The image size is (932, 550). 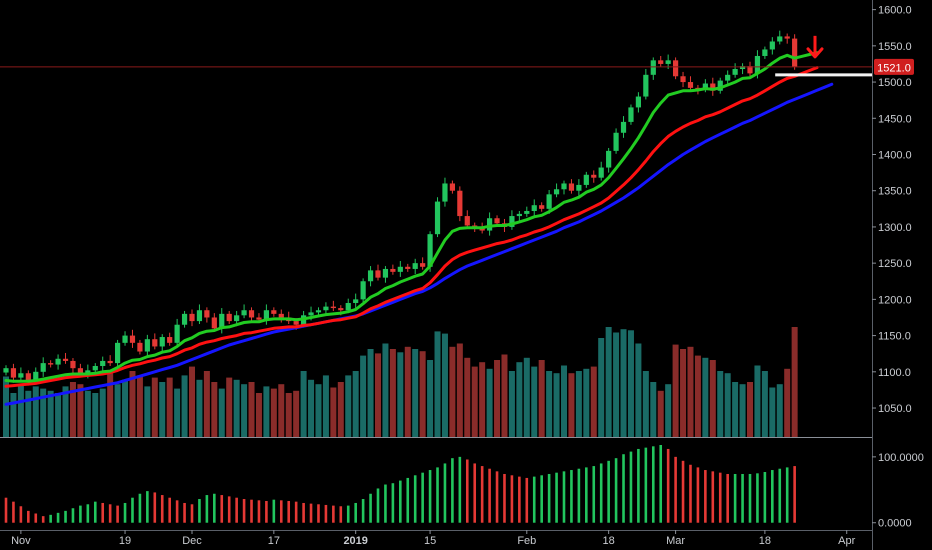 I want to click on price-tick-label: 1250.0, so click(x=895, y=264).